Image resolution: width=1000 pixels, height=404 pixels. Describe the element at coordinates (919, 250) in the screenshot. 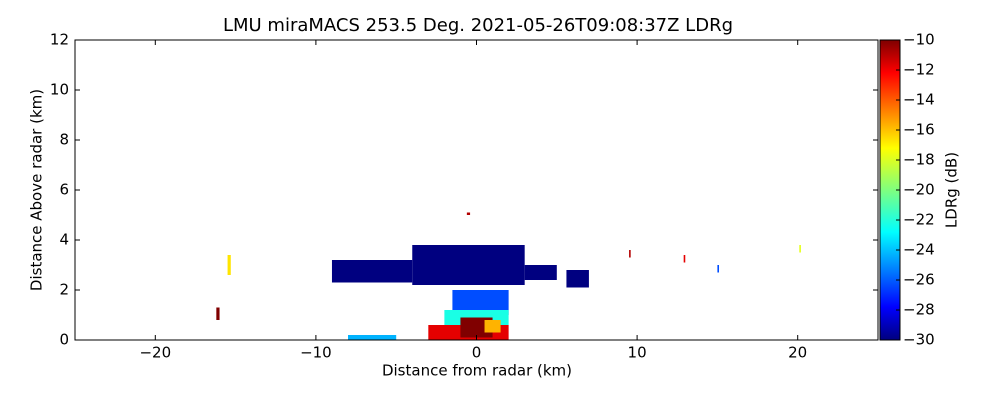

I see `colorbar-tick-label: −24` at that location.